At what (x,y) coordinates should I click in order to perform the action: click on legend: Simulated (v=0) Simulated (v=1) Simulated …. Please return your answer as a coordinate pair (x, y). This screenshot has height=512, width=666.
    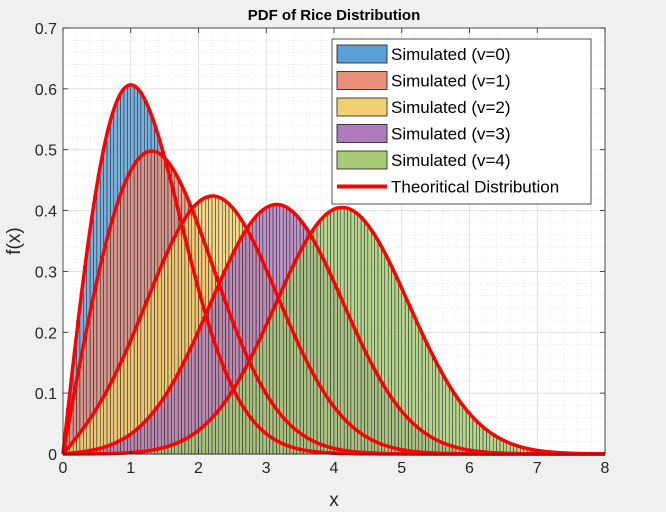
    Looking at the image, I should click on (461, 121).